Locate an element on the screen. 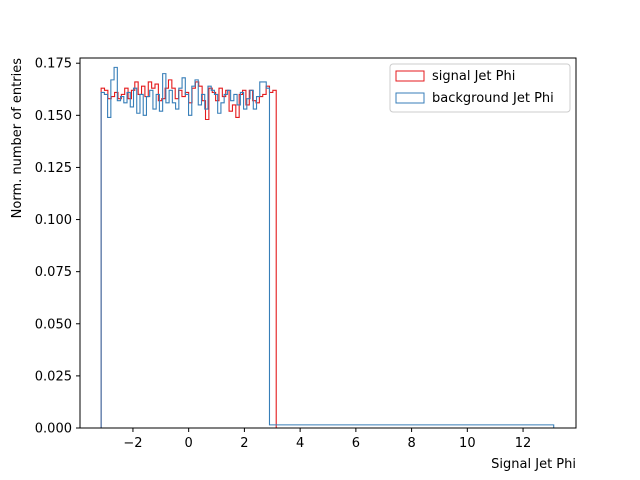 The height and width of the screenshot is (480, 640). y-tick-label: 0.025 is located at coordinates (53, 376).